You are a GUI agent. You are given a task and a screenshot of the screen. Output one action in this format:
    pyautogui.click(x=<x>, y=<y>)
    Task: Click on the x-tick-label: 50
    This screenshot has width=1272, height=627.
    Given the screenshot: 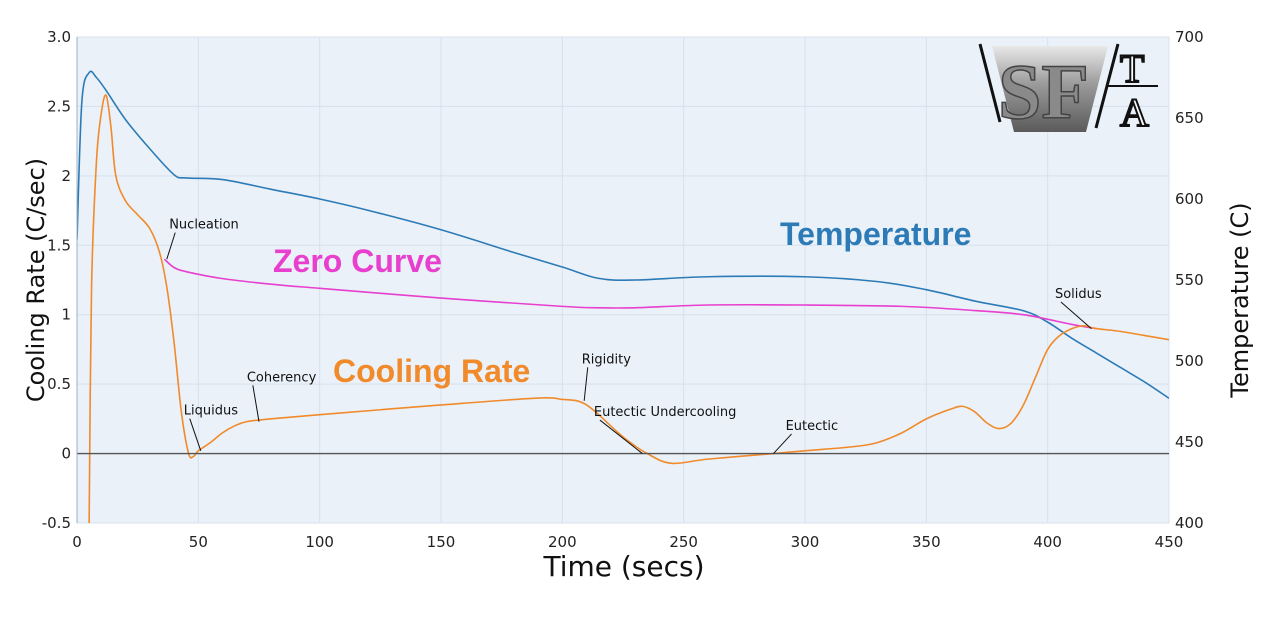 What is the action you would take?
    pyautogui.click(x=198, y=542)
    